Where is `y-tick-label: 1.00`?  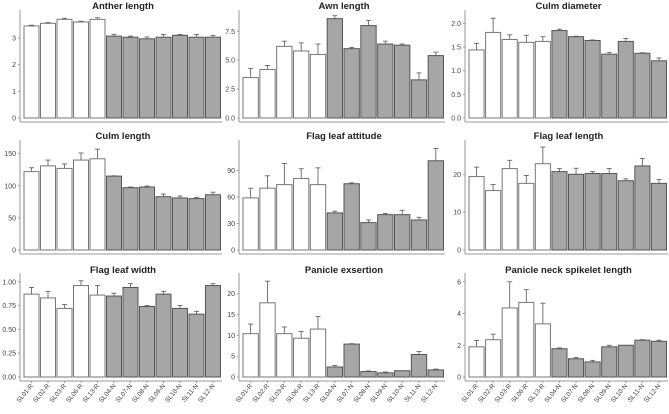
y-tick-label: 1.00 is located at coordinates (9, 282).